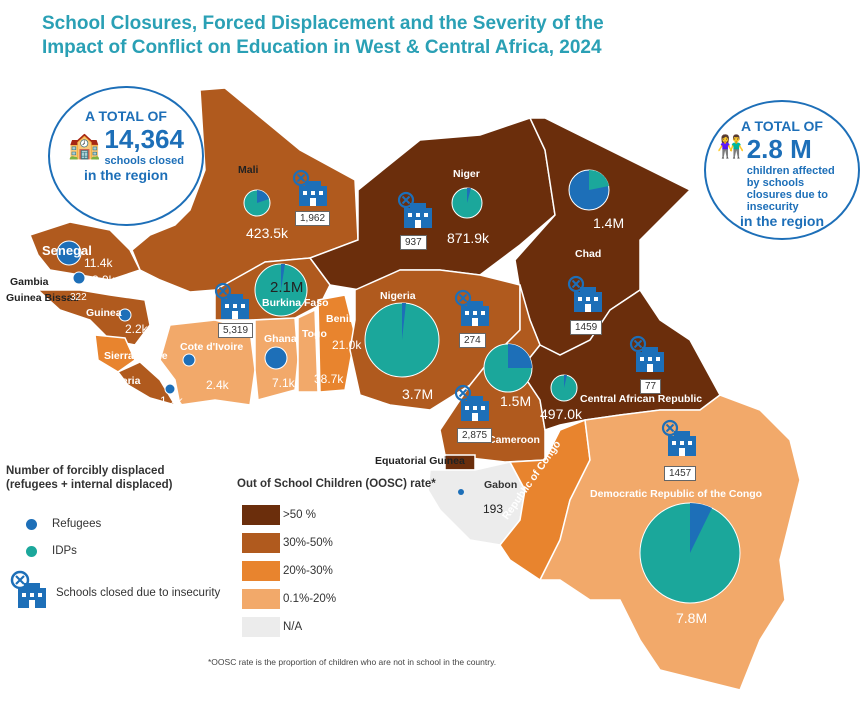  What do you see at coordinates (508, 368) in the screenshot?
I see `pie-cameroon` at bounding box center [508, 368].